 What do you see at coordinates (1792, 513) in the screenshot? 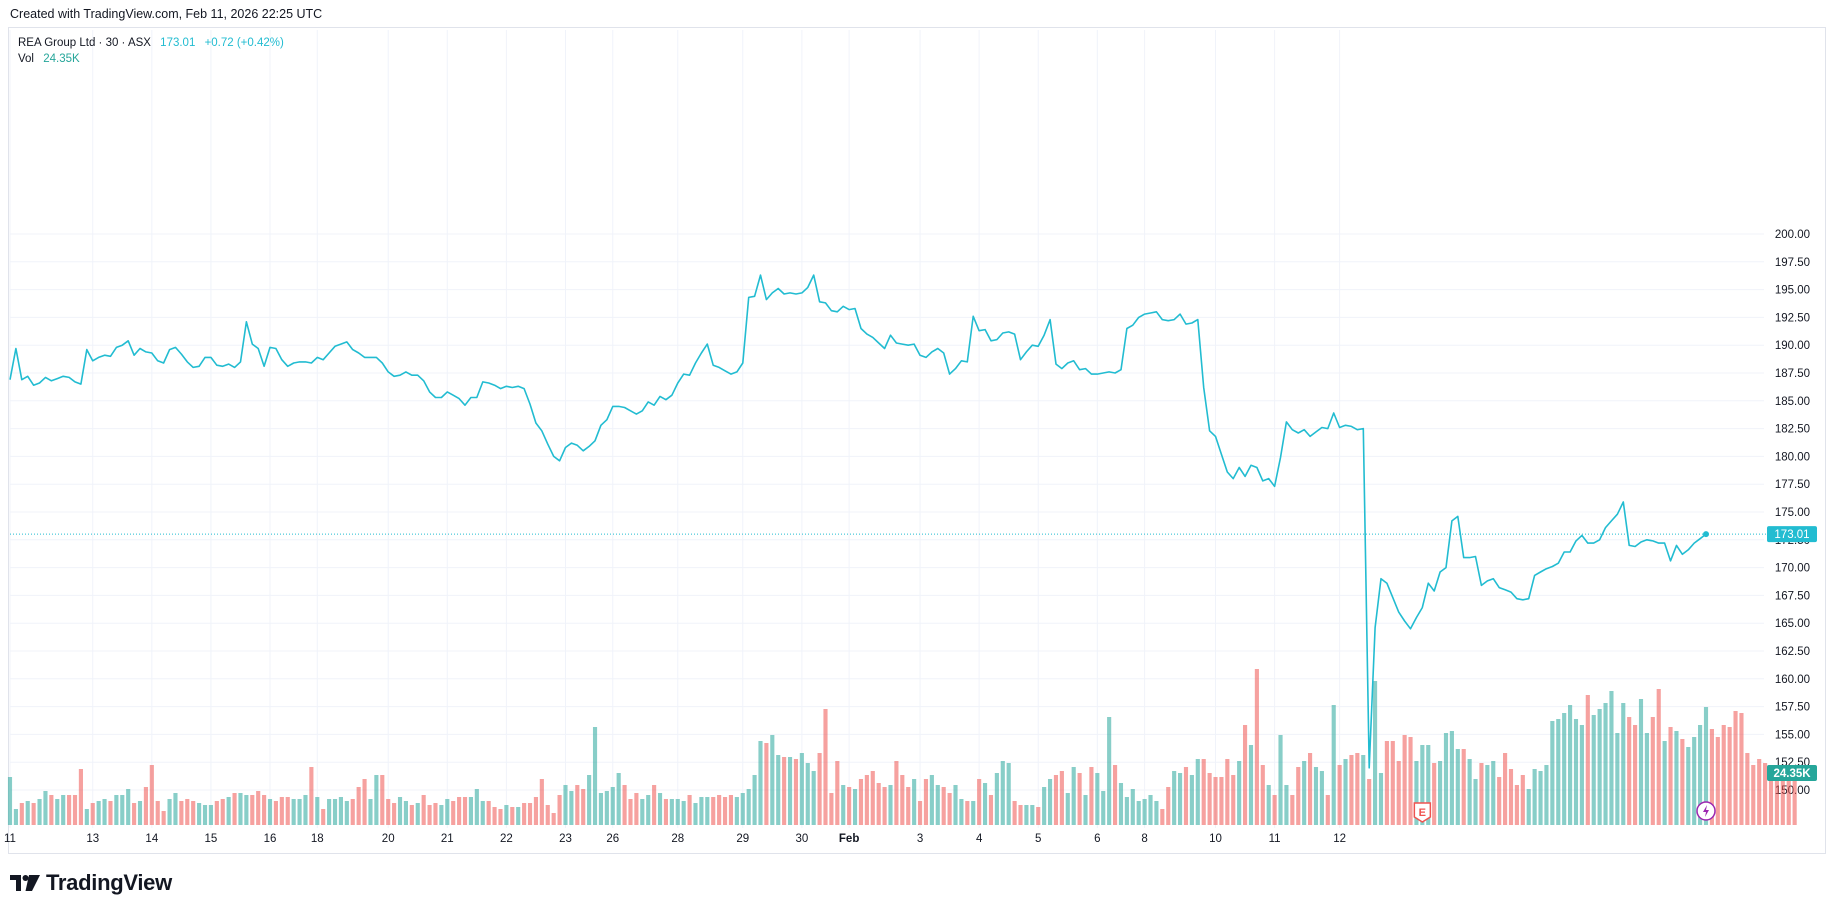
I see `y-tick-label: 175.00` at bounding box center [1792, 513].